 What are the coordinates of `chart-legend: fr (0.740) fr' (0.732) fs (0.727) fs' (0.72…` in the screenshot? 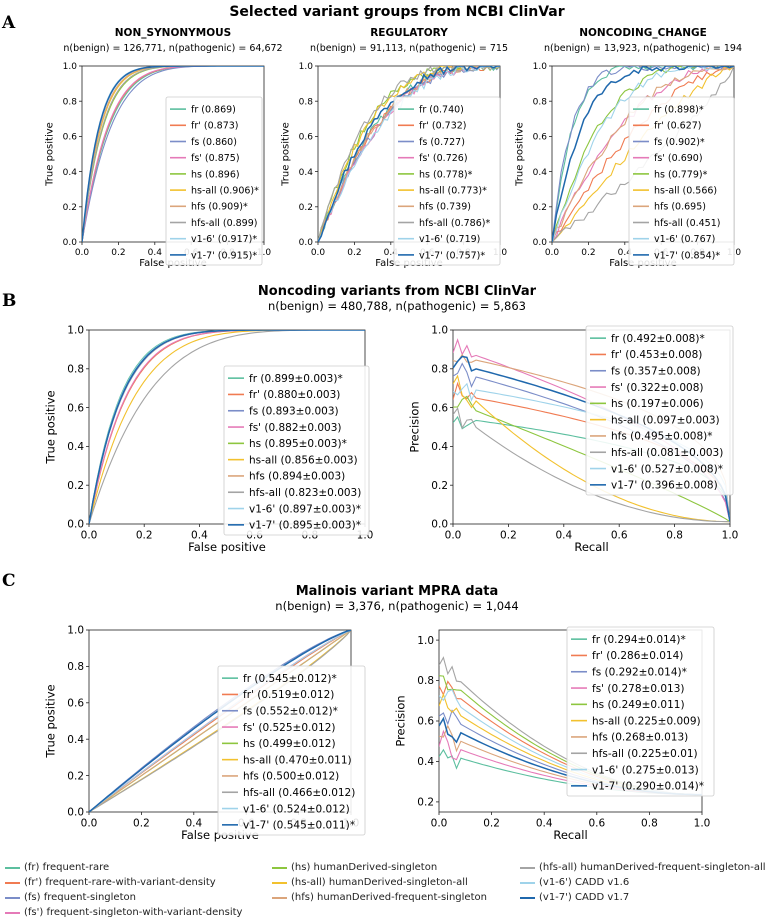 It's located at (447, 181).